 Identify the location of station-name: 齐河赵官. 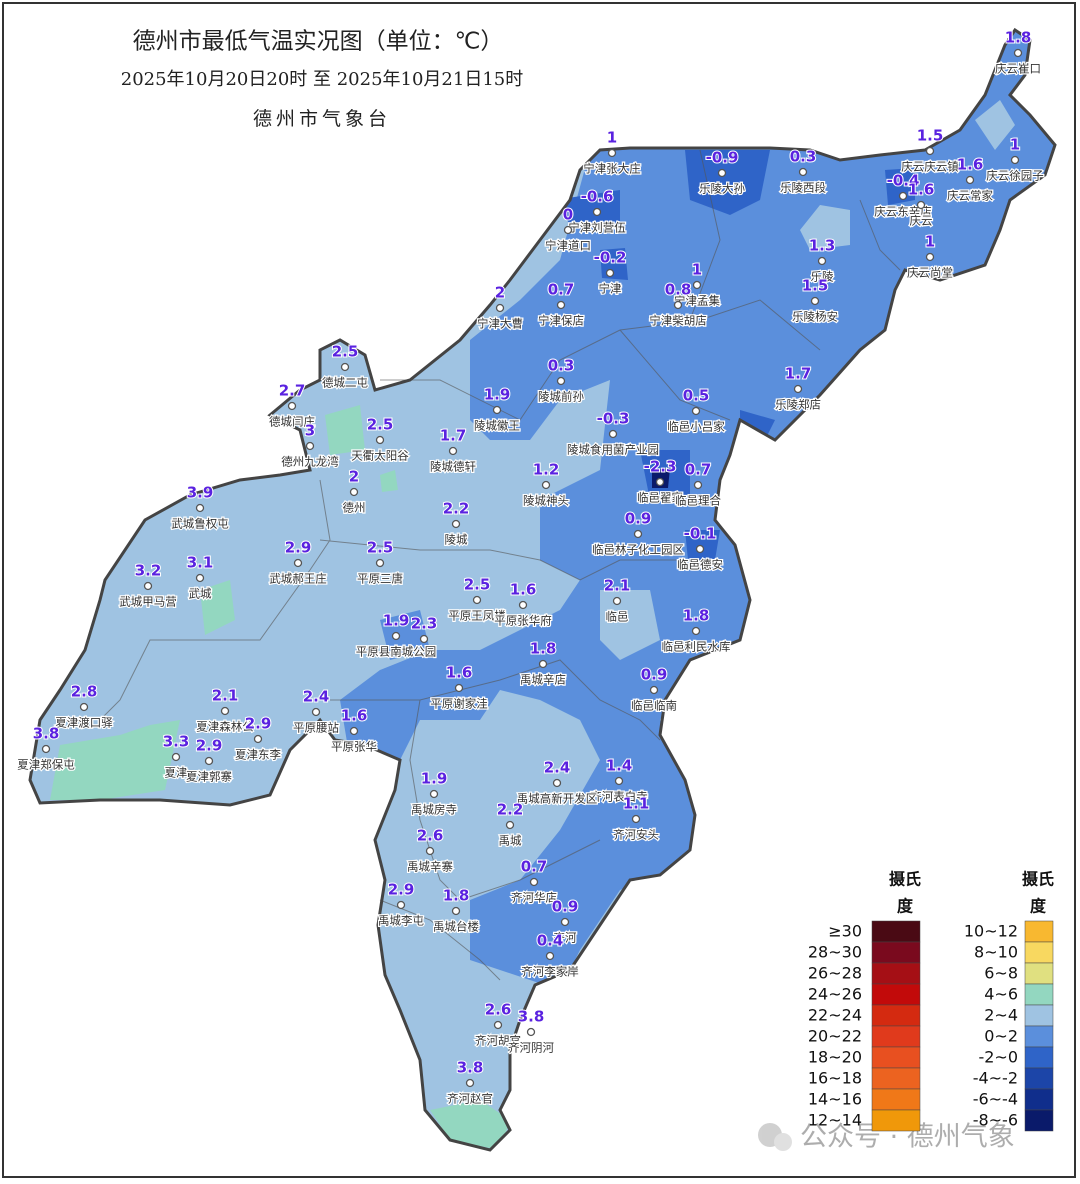
(470, 1099).